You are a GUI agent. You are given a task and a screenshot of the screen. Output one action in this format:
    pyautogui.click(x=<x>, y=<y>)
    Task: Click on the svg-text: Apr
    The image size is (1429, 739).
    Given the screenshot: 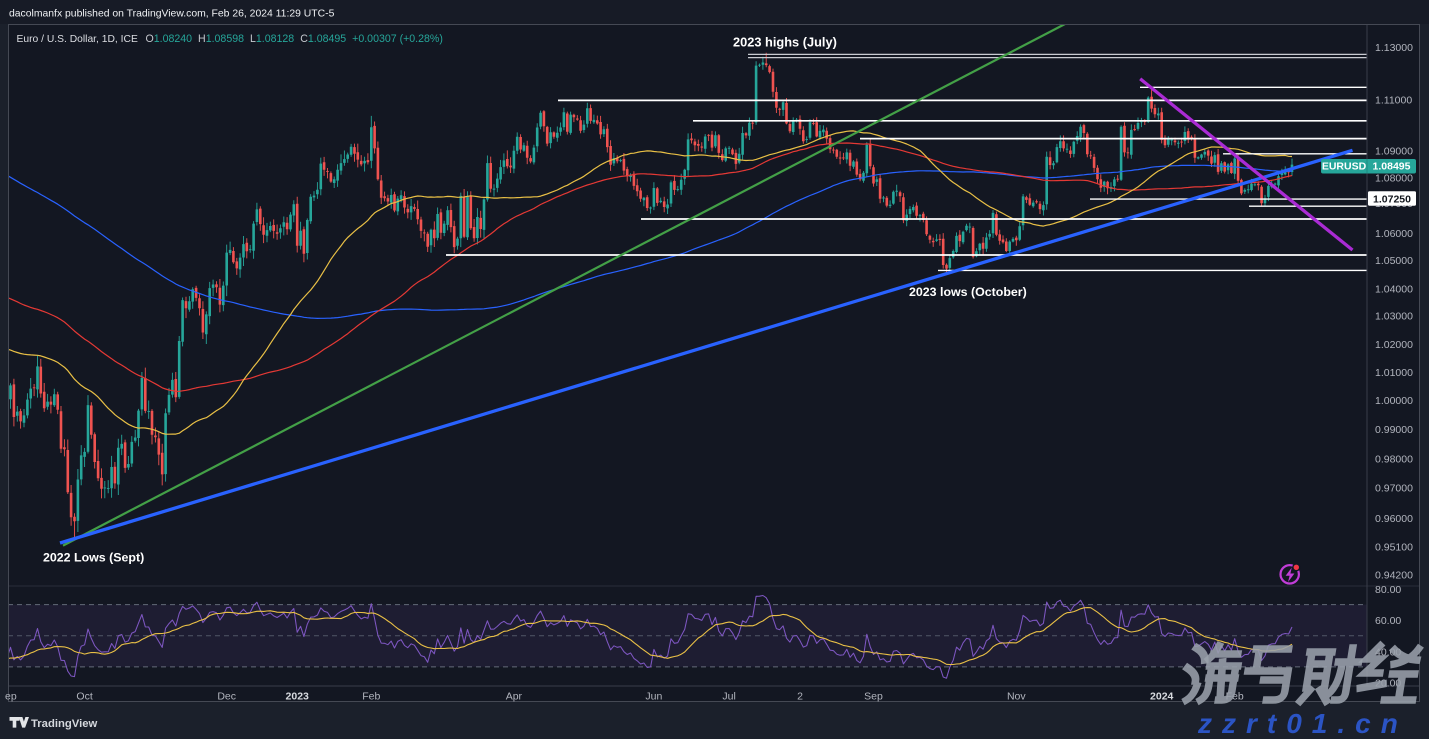 What is the action you would take?
    pyautogui.click(x=514, y=697)
    